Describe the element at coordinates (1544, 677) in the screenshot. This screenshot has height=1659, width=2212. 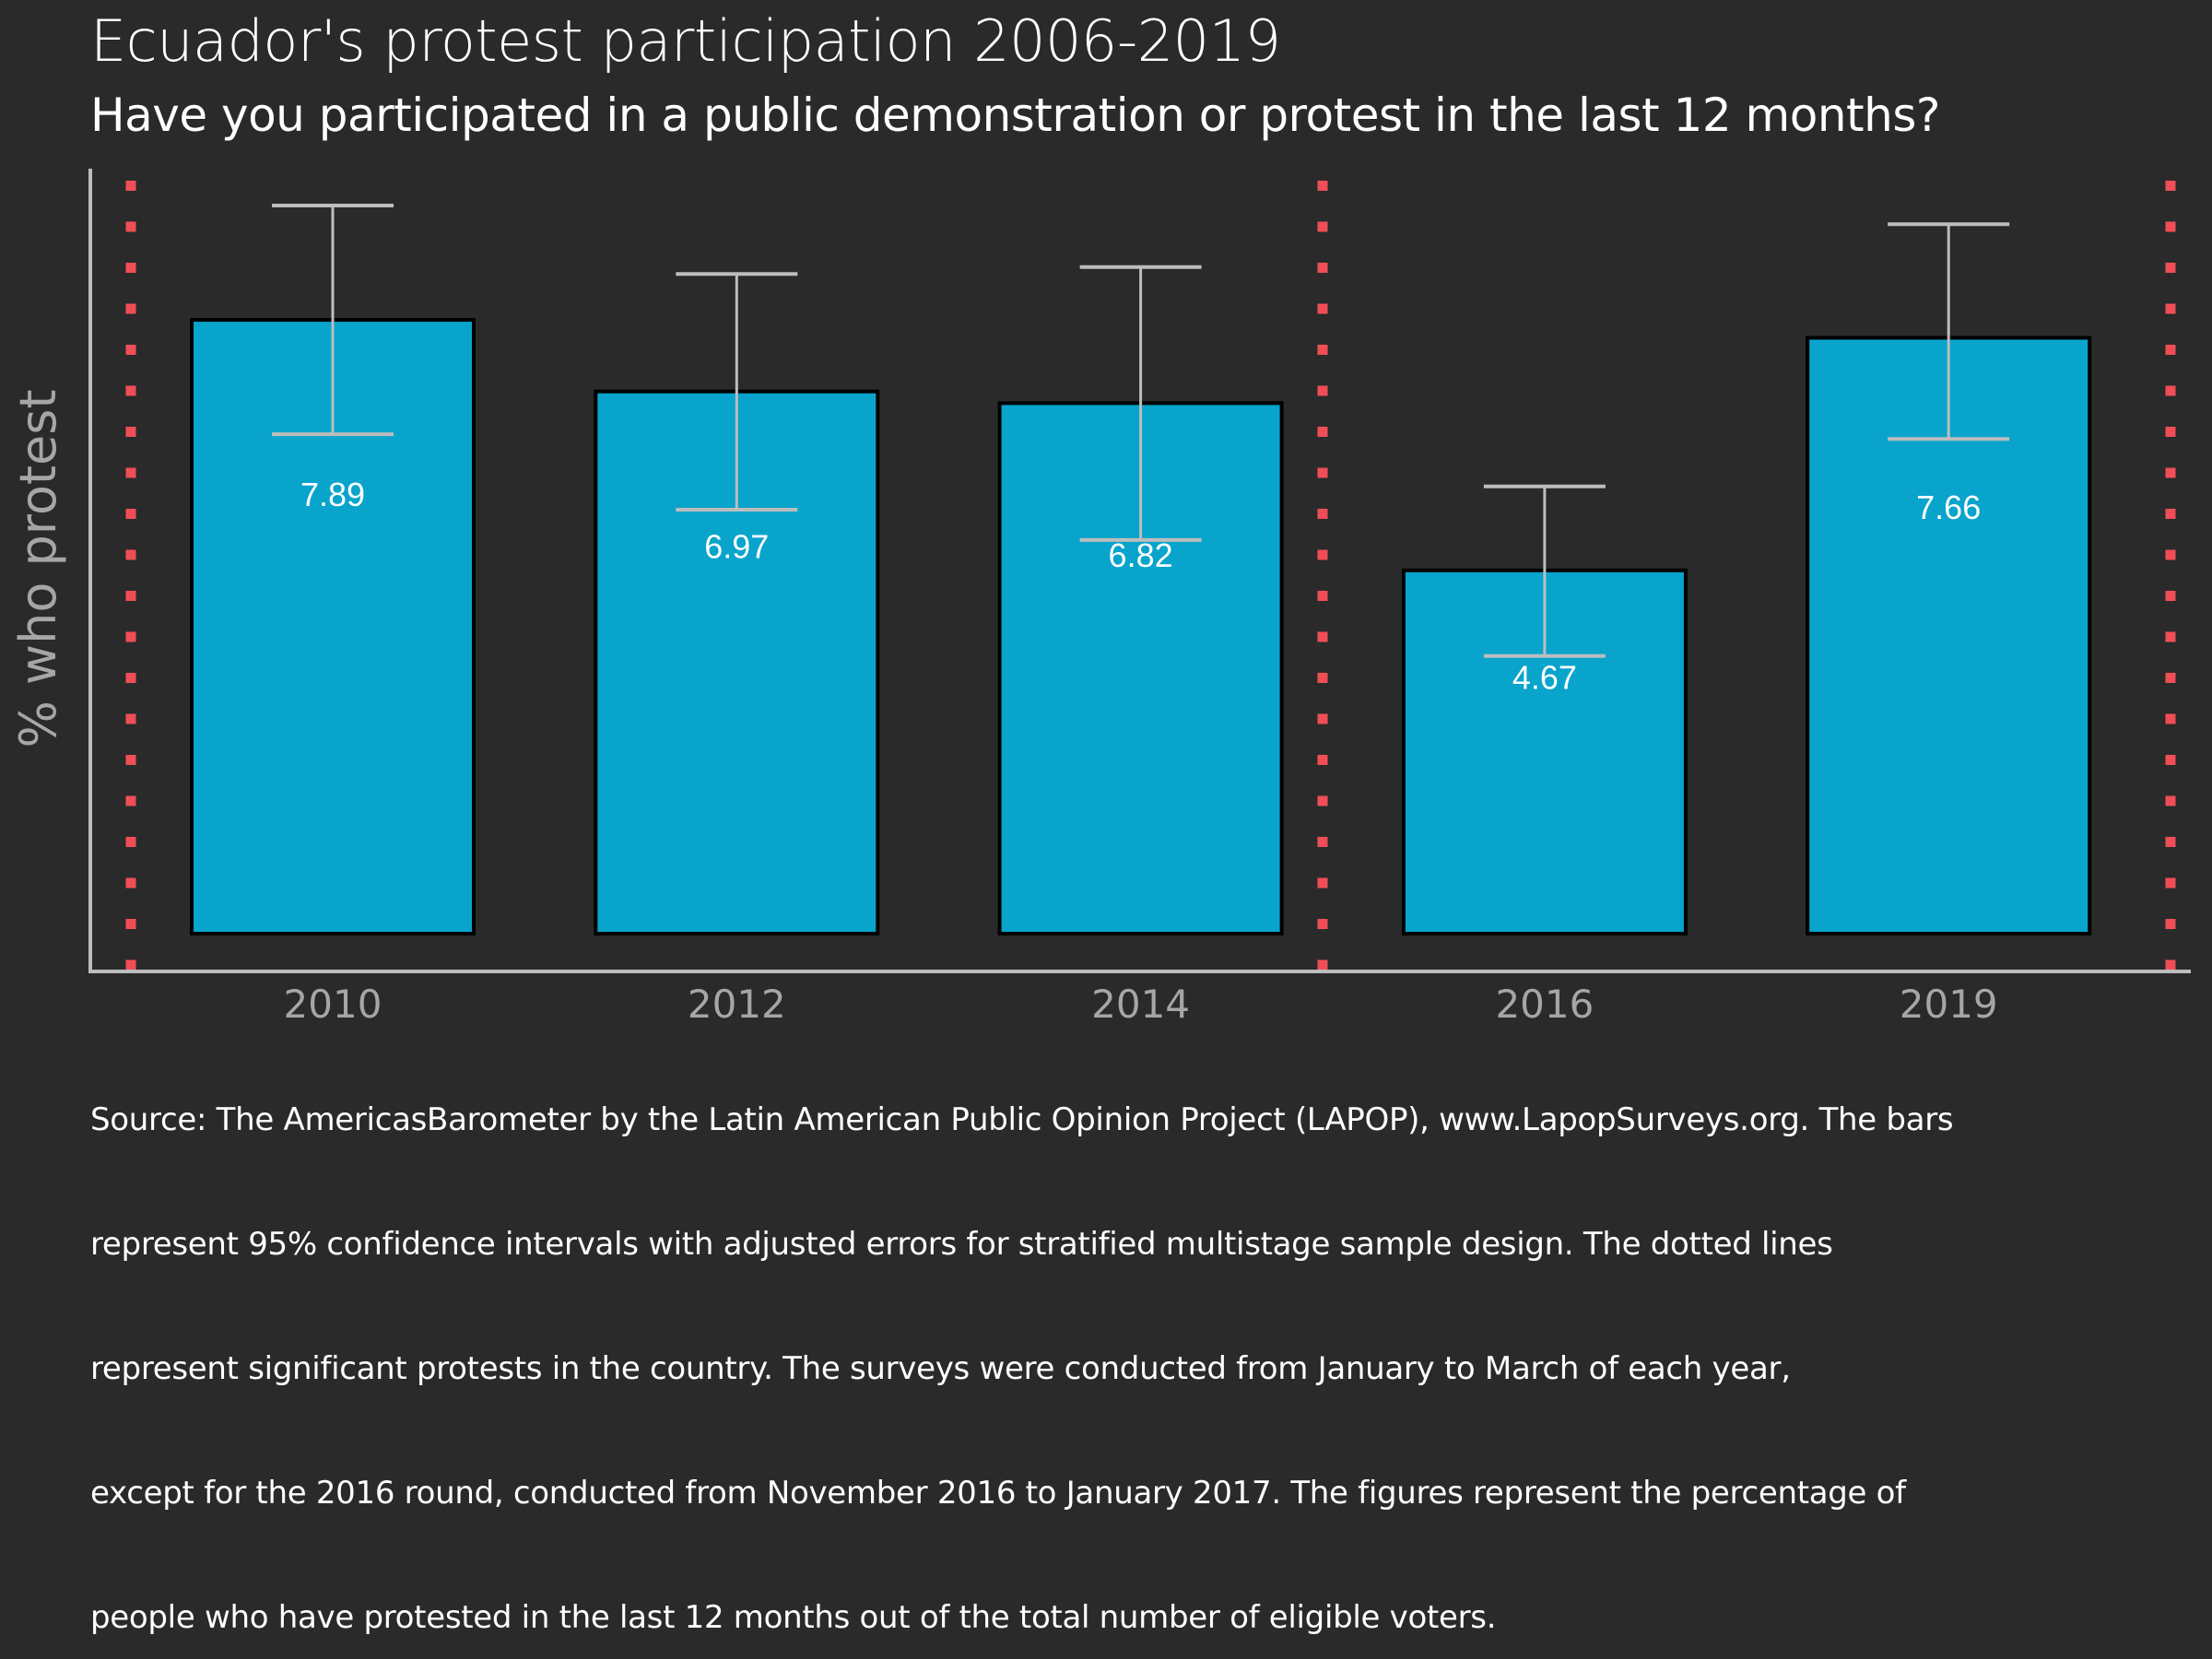
I see `value-label-2016: 4.67` at that location.